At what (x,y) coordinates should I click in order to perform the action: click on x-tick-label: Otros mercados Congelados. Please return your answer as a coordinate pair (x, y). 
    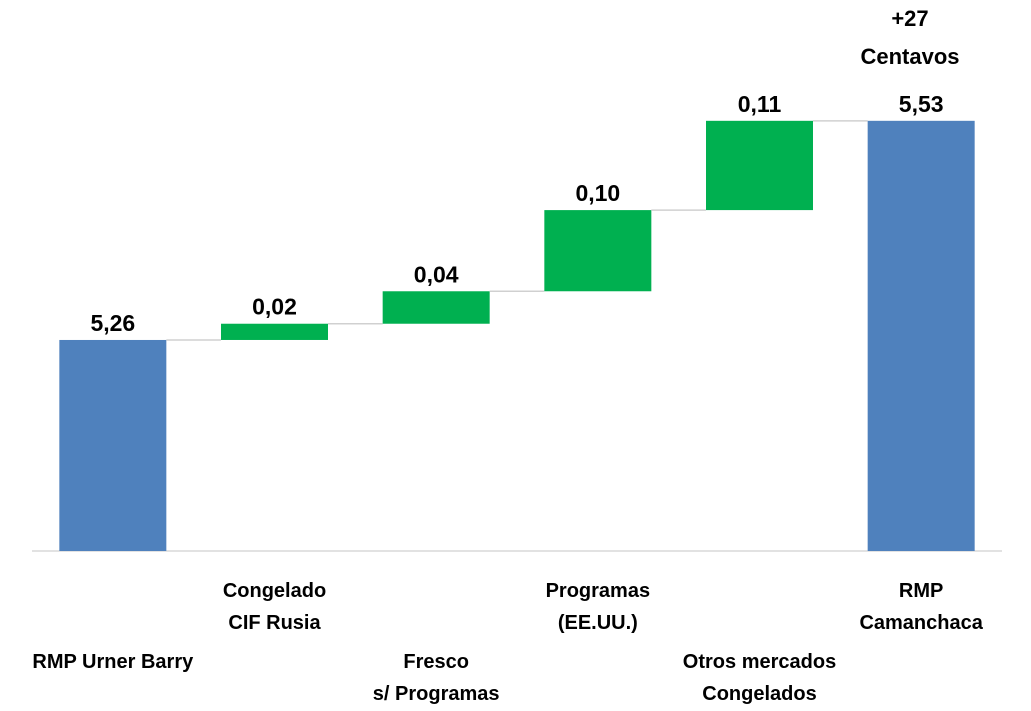
    Looking at the image, I should click on (759, 678).